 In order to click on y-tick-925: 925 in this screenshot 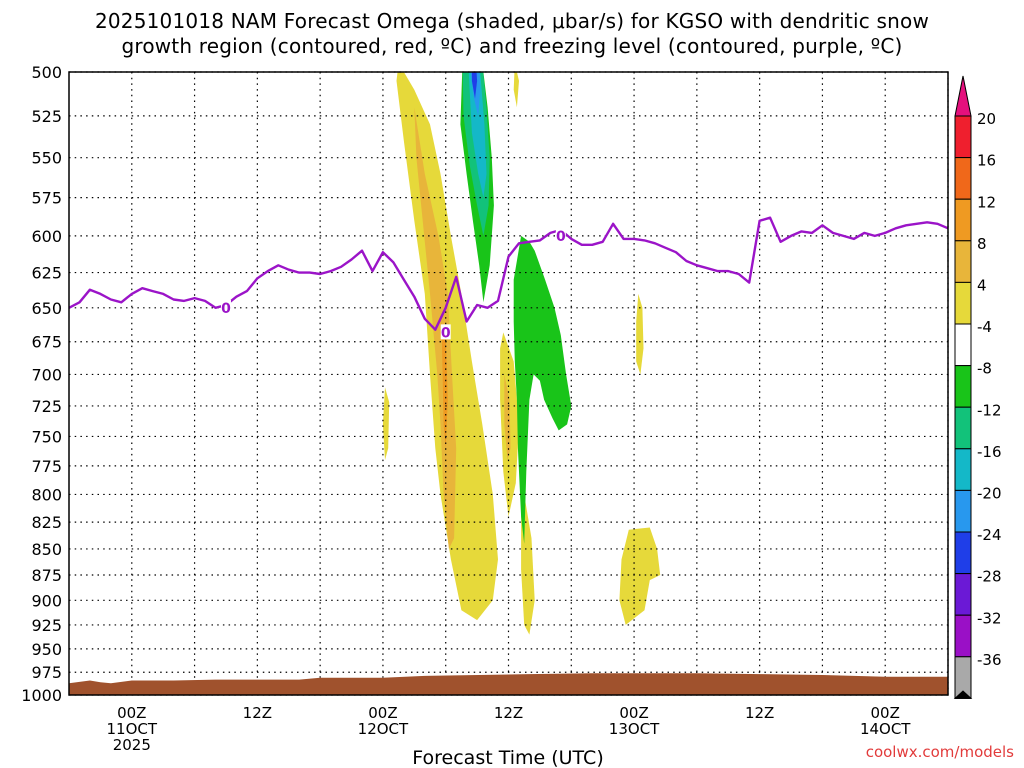, I will do `click(46, 625)`.